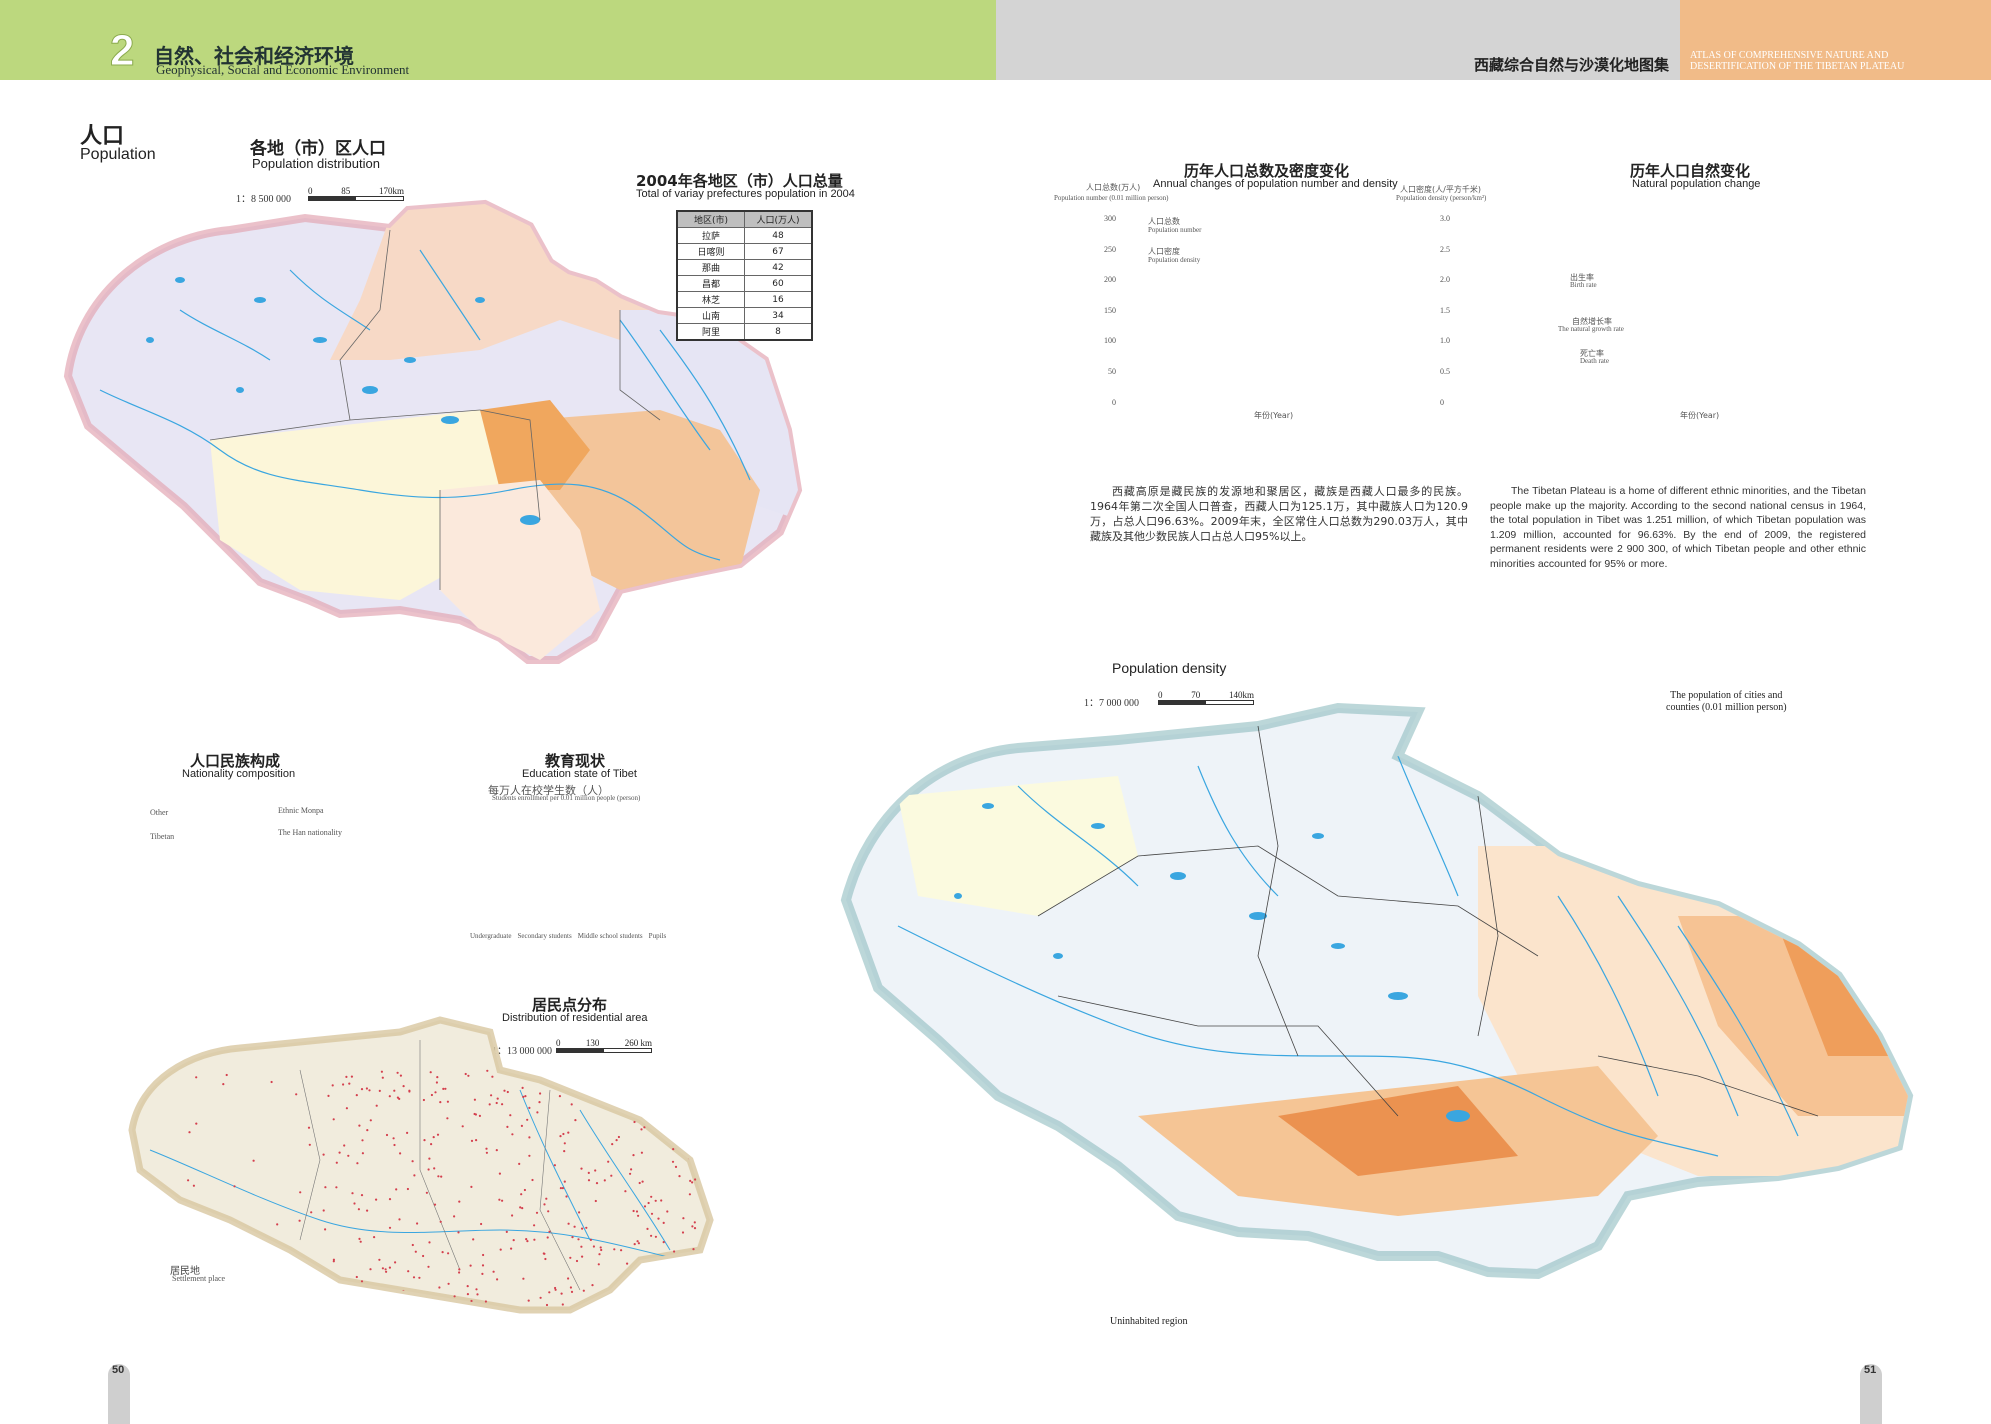 Image resolution: width=1991 pixels, height=1424 pixels. What do you see at coordinates (575, 761) in the screenshot?
I see `education-title-cn: 教育现状` at bounding box center [575, 761].